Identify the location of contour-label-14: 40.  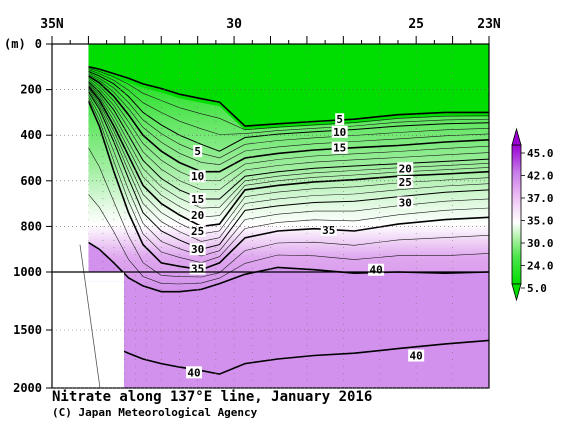
(375, 270).